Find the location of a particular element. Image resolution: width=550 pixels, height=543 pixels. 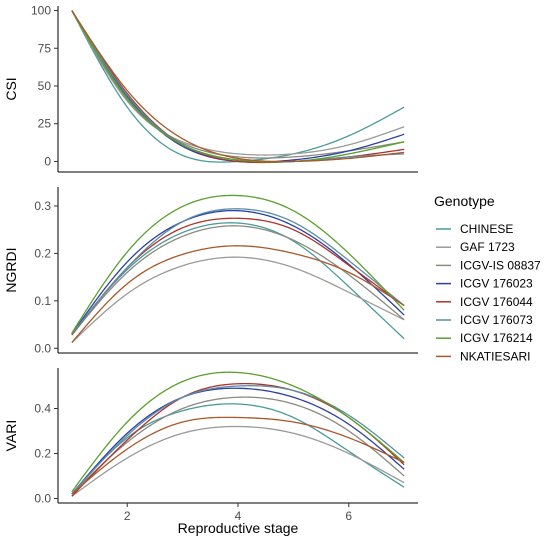

legend-label: ICGV 176214 is located at coordinates (496, 338).